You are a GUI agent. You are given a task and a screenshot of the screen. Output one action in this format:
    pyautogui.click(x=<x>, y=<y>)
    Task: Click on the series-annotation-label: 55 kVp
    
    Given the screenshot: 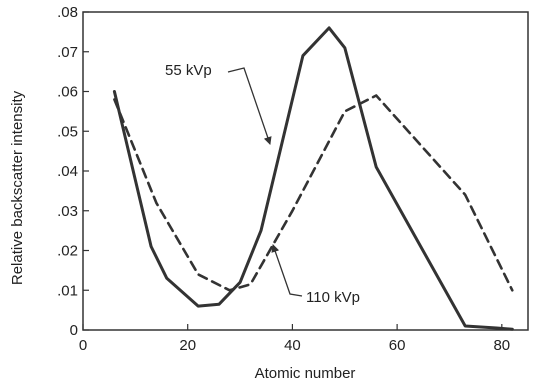 What is the action you would take?
    pyautogui.click(x=188, y=70)
    